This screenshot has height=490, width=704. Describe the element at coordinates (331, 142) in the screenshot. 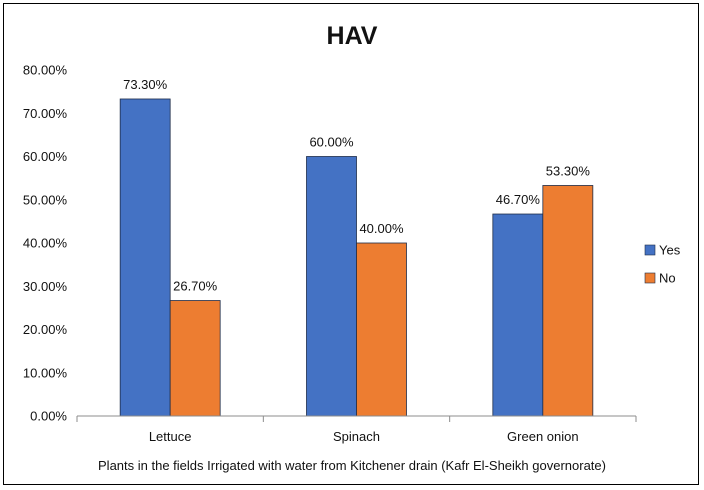

I see `data-label: 60.00%` at that location.